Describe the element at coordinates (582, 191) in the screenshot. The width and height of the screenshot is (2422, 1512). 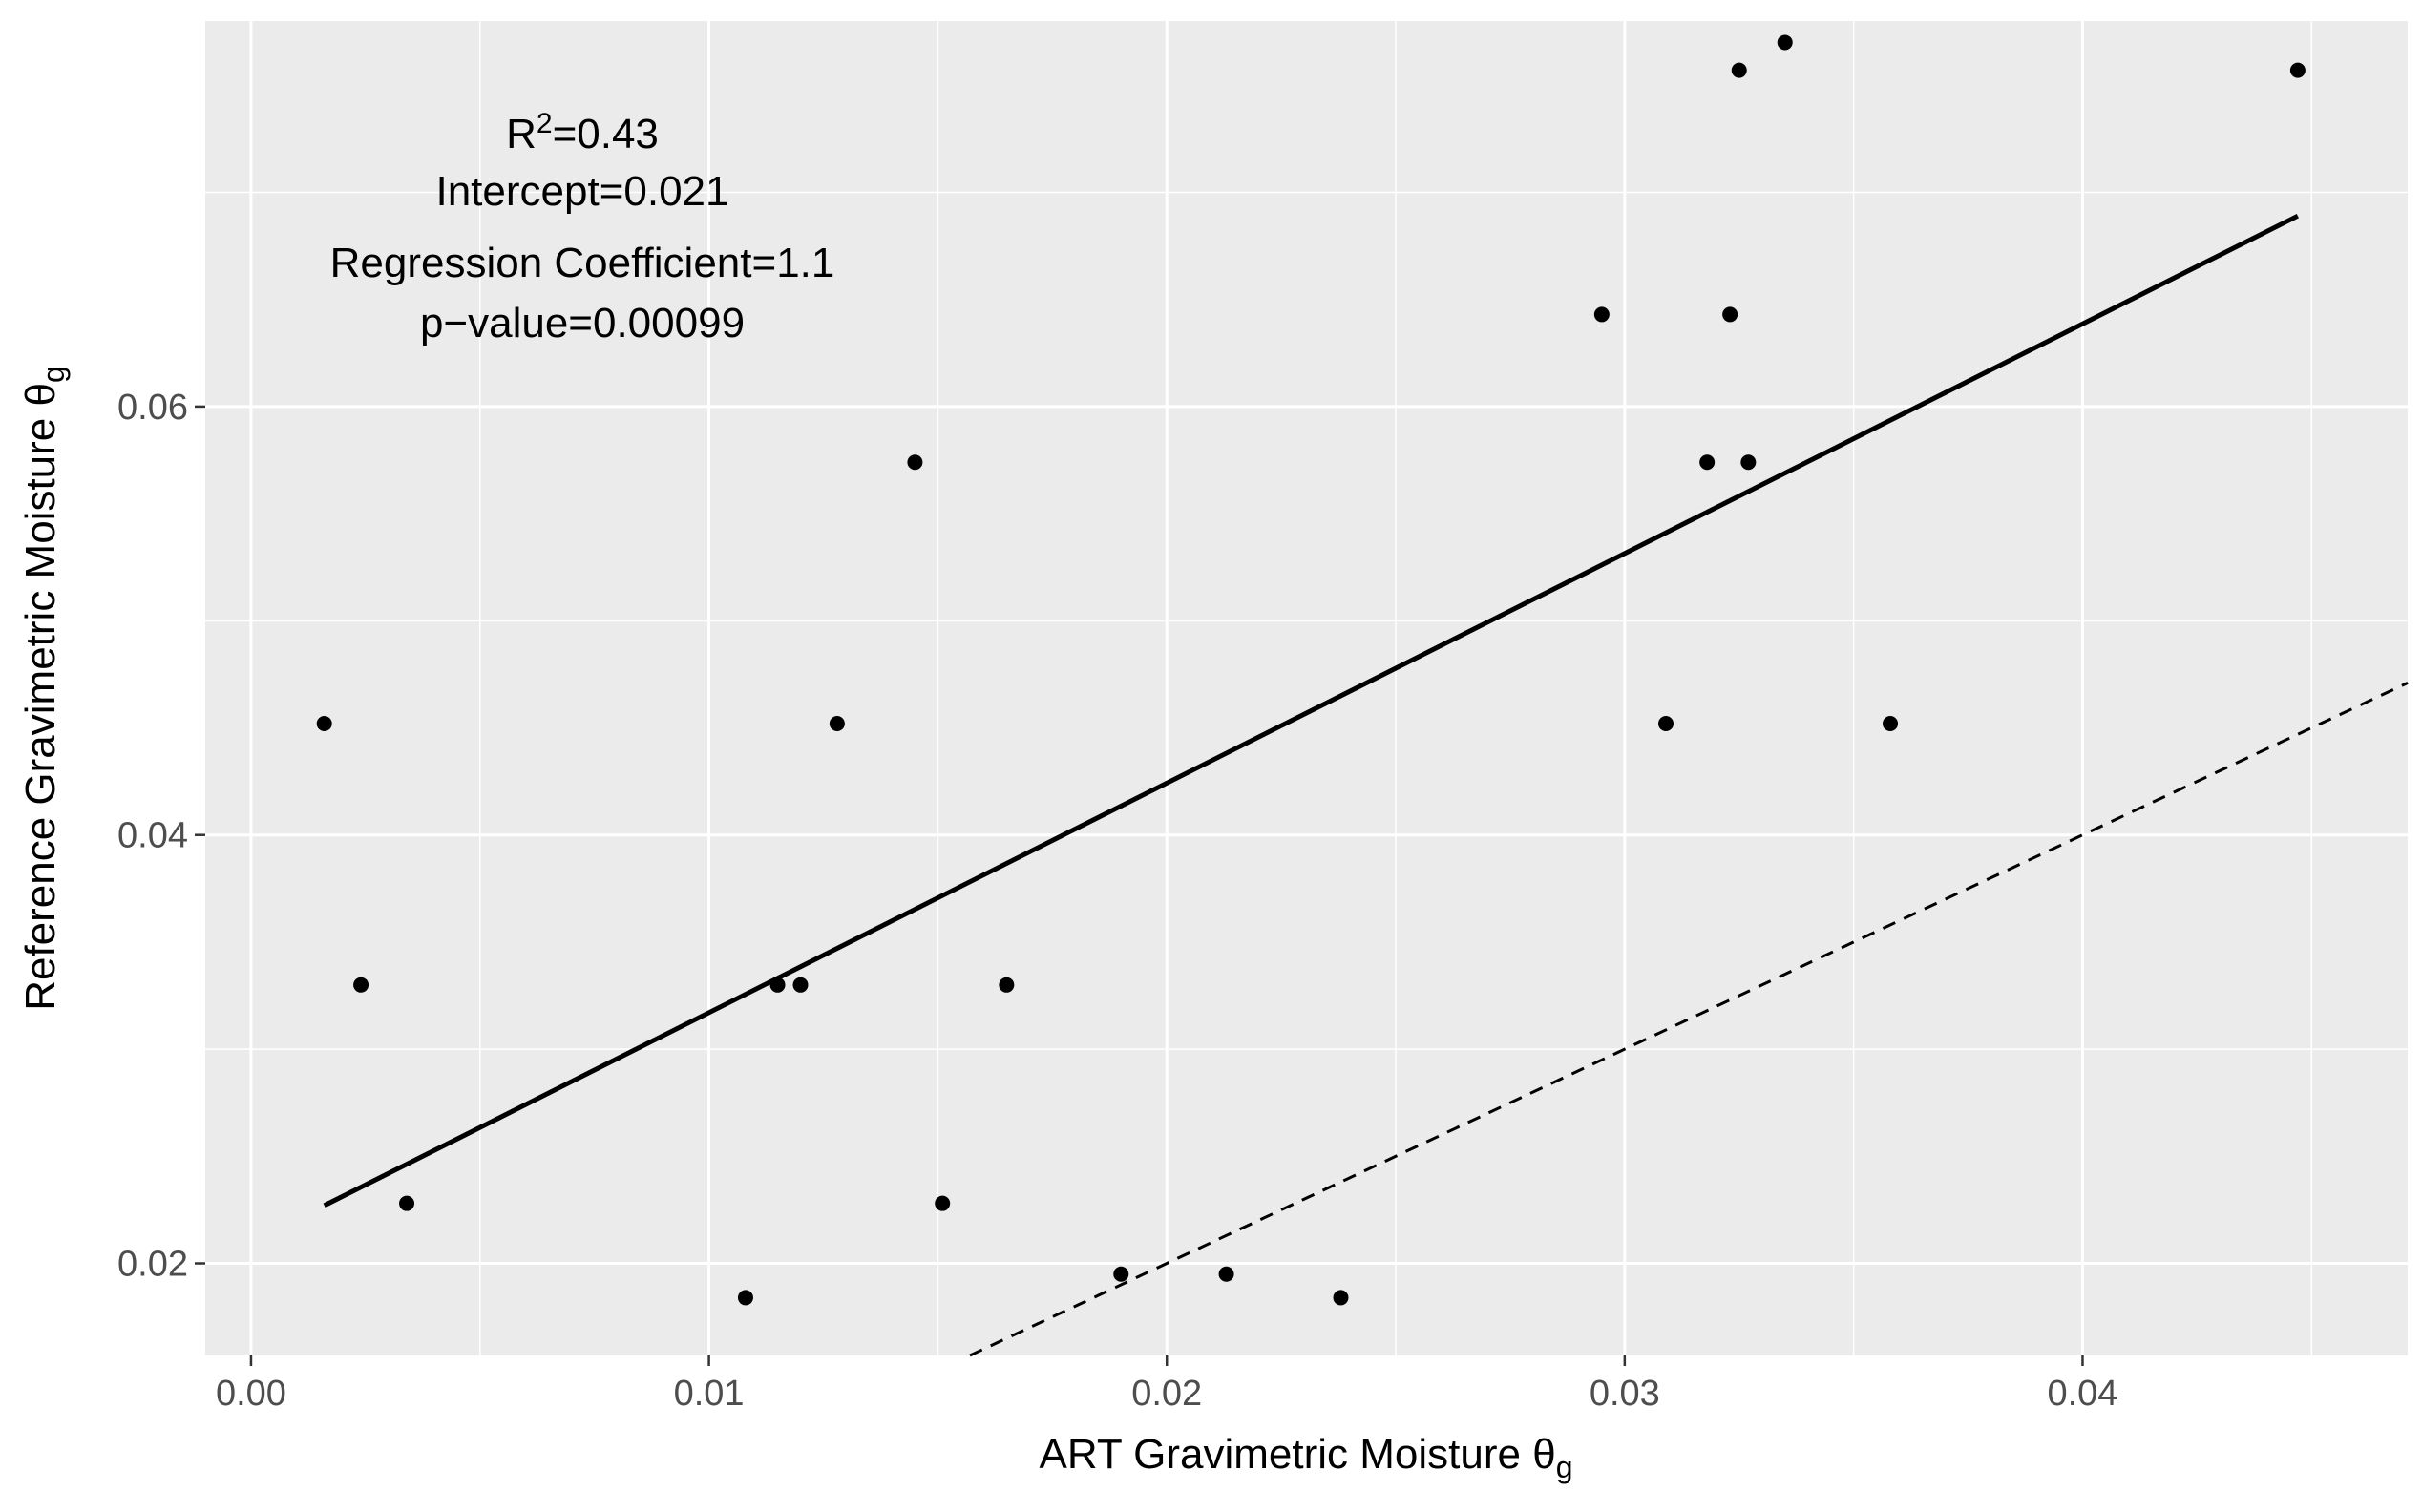
I see `intercept-label: Intercept=0.021` at that location.